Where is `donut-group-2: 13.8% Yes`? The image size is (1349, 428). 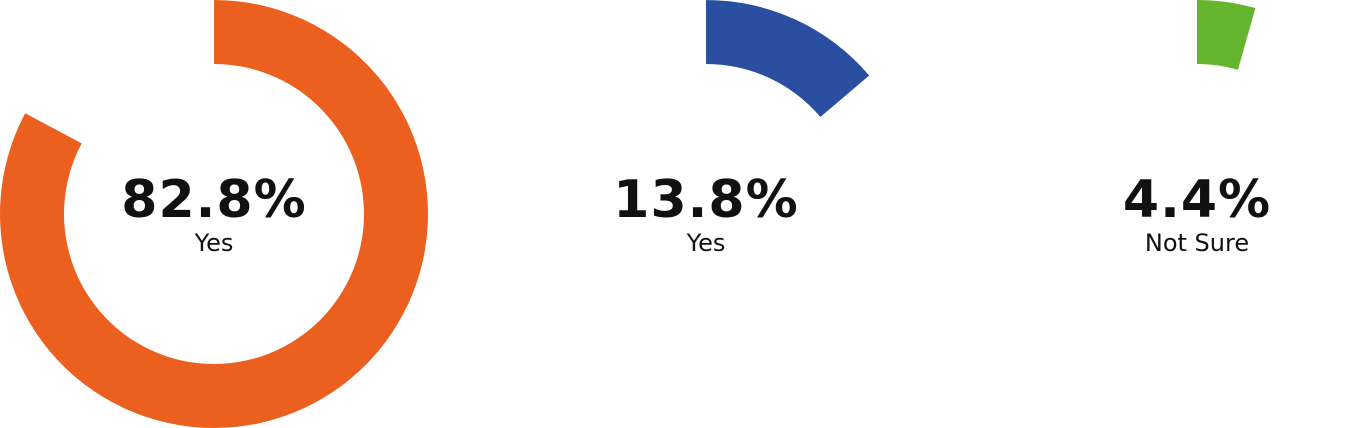 donut-group-2: 13.8% Yes is located at coordinates (741, 128).